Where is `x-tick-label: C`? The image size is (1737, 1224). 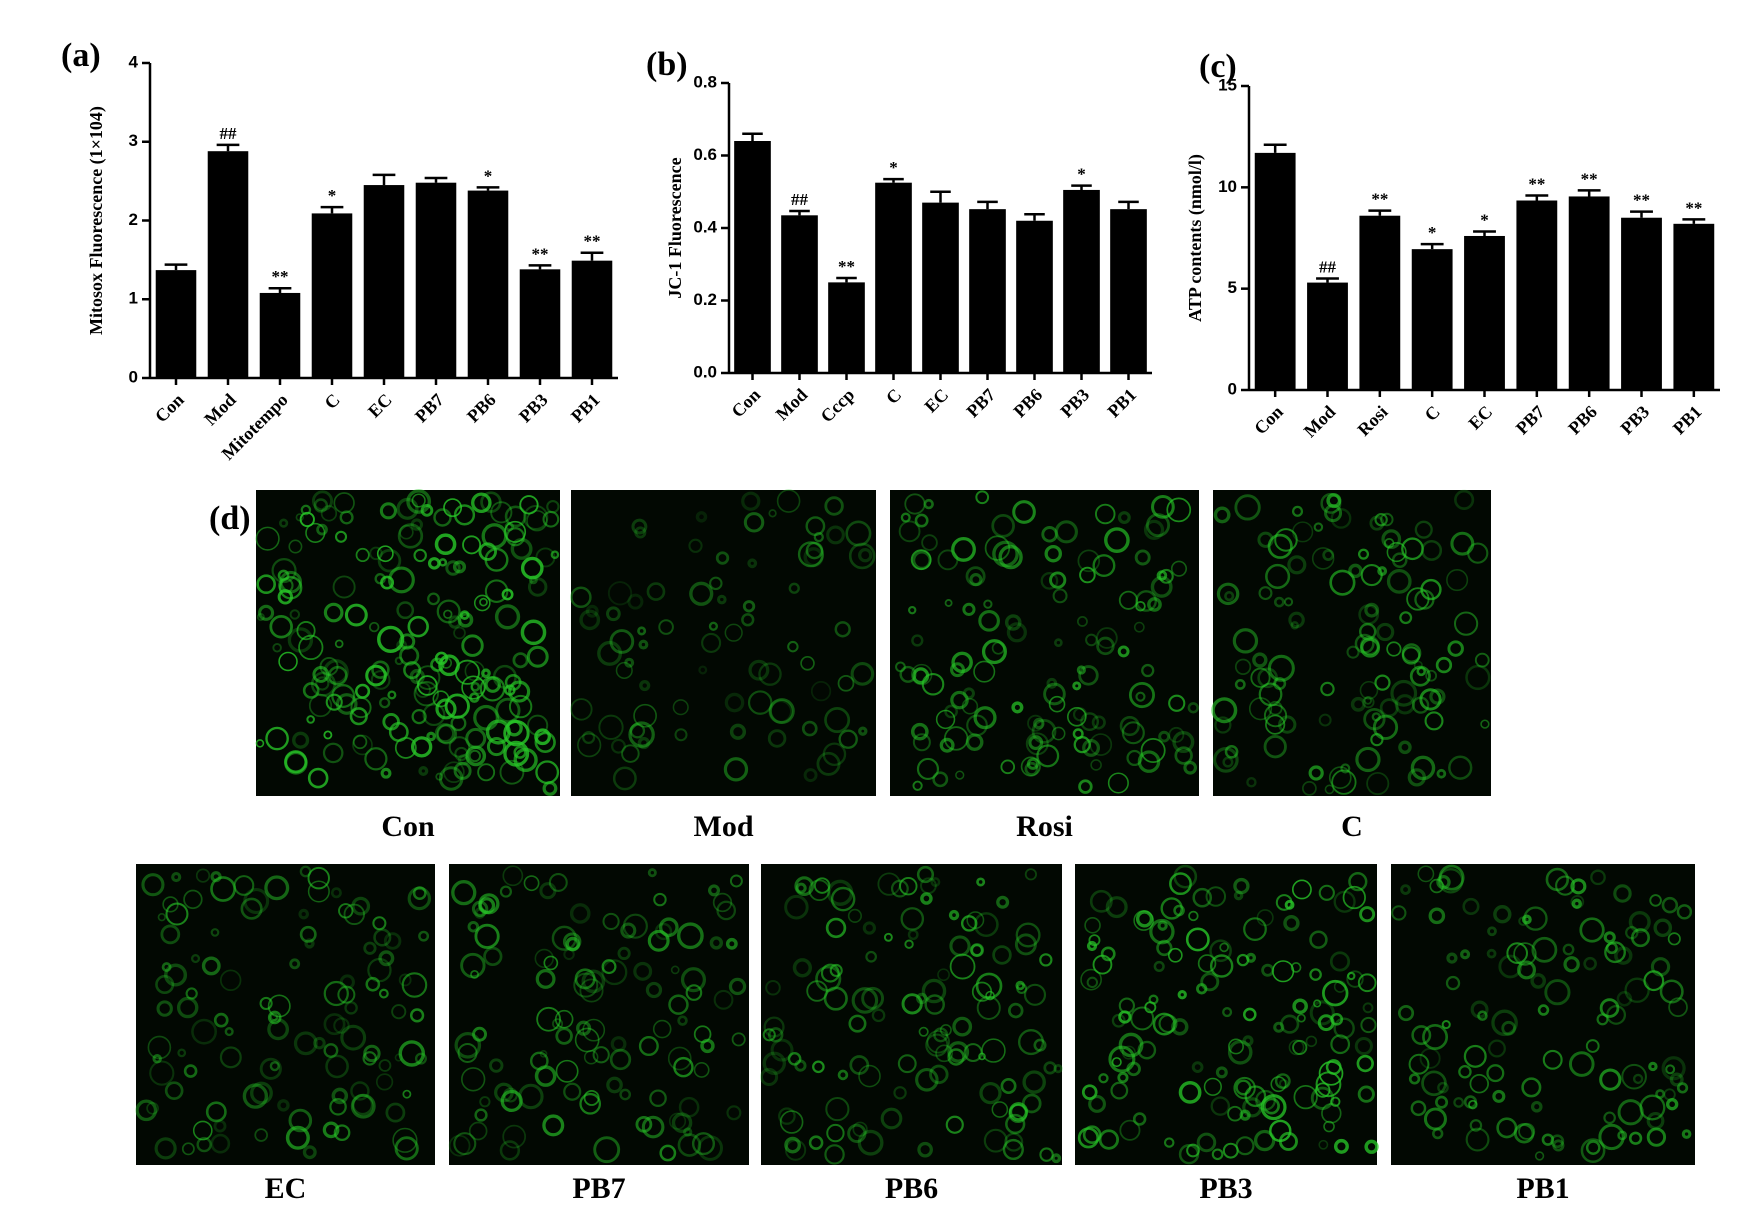 x-tick-label: C is located at coordinates (331, 401).